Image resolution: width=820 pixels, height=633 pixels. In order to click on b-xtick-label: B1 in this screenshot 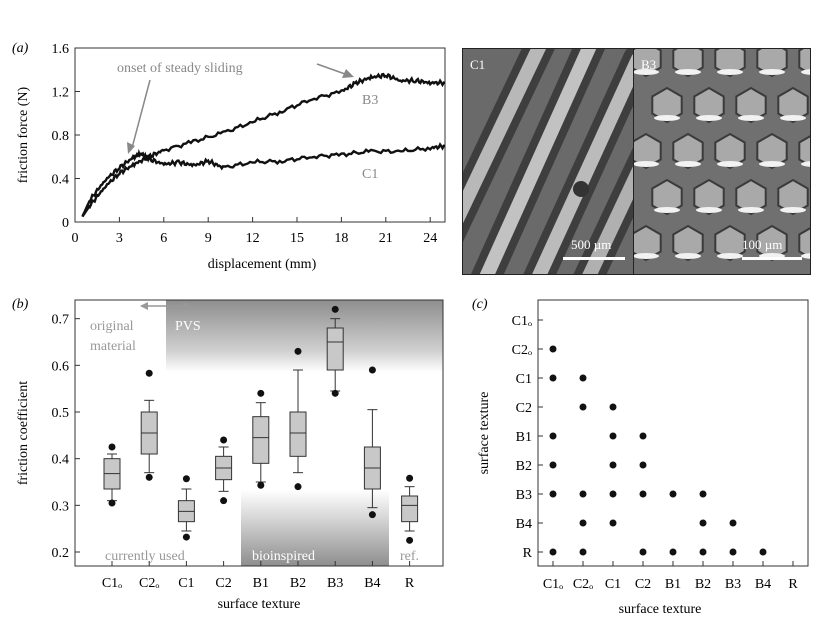, I will do `click(261, 583)`.